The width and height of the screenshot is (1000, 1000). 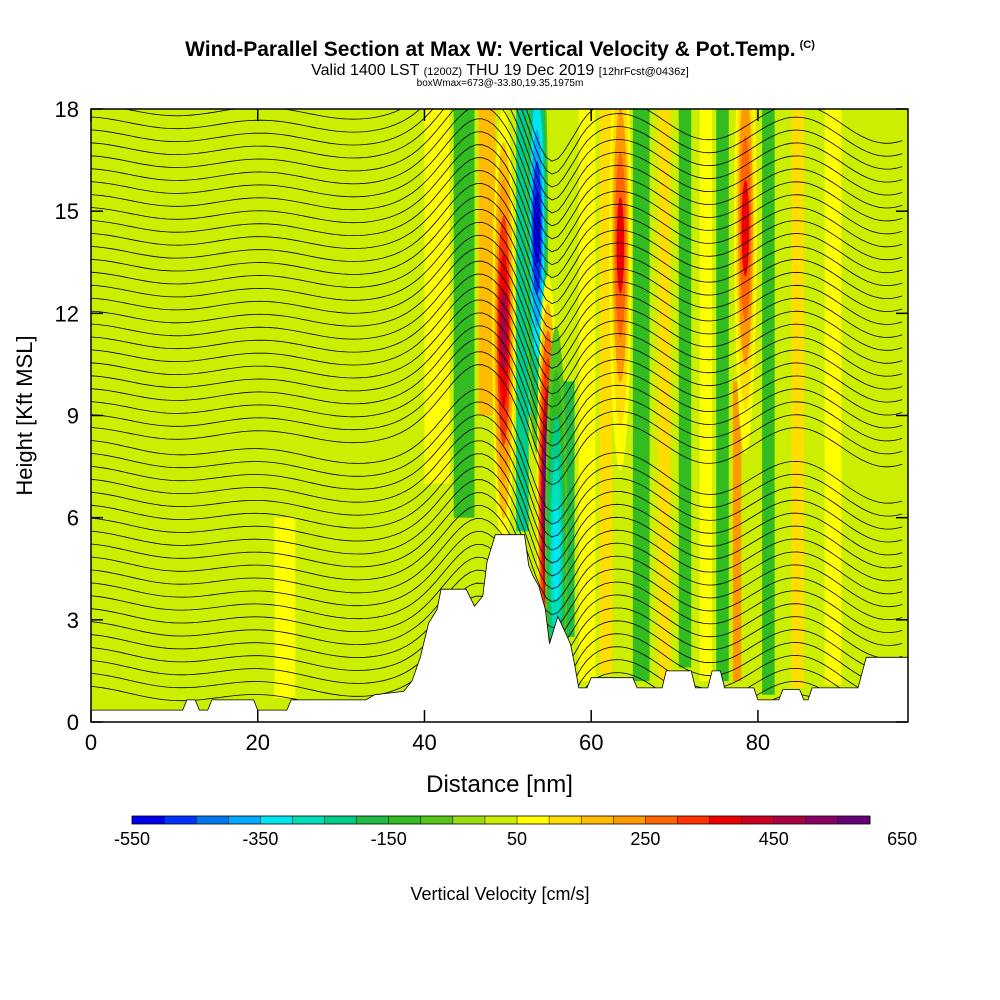 I want to click on y-tick-label: 6, so click(x=73, y=518).